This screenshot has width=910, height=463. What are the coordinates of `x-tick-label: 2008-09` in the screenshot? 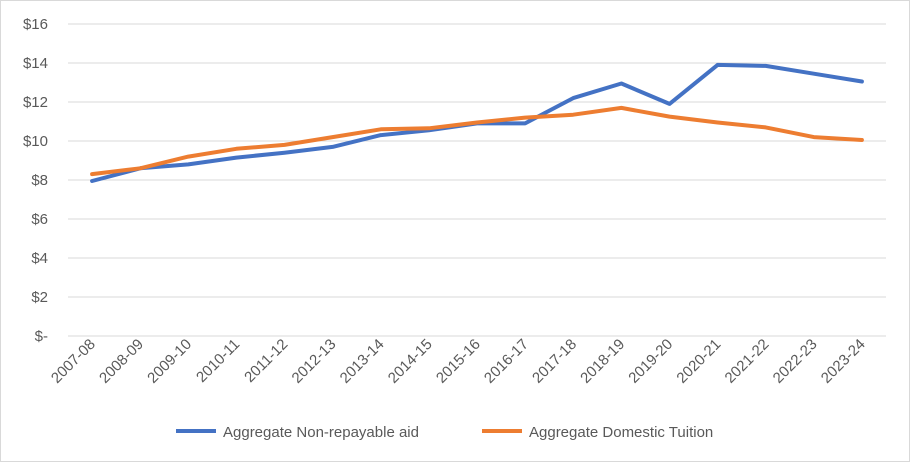 It's located at (121, 361).